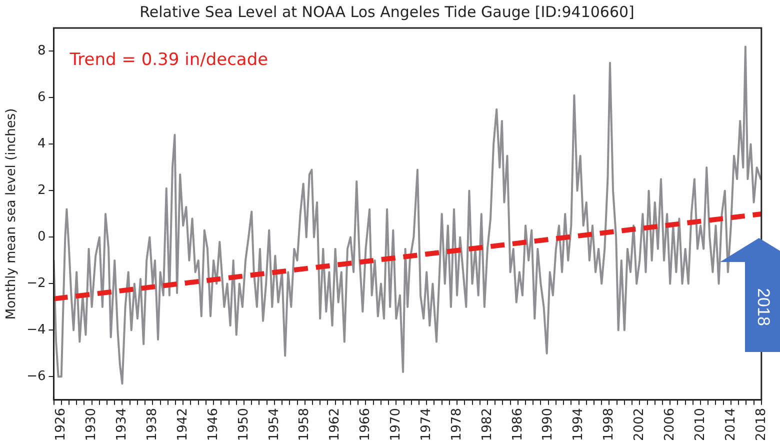 The width and height of the screenshot is (780, 444). What do you see at coordinates (749, 295) in the screenshot?
I see `arrow: 2018` at bounding box center [749, 295].